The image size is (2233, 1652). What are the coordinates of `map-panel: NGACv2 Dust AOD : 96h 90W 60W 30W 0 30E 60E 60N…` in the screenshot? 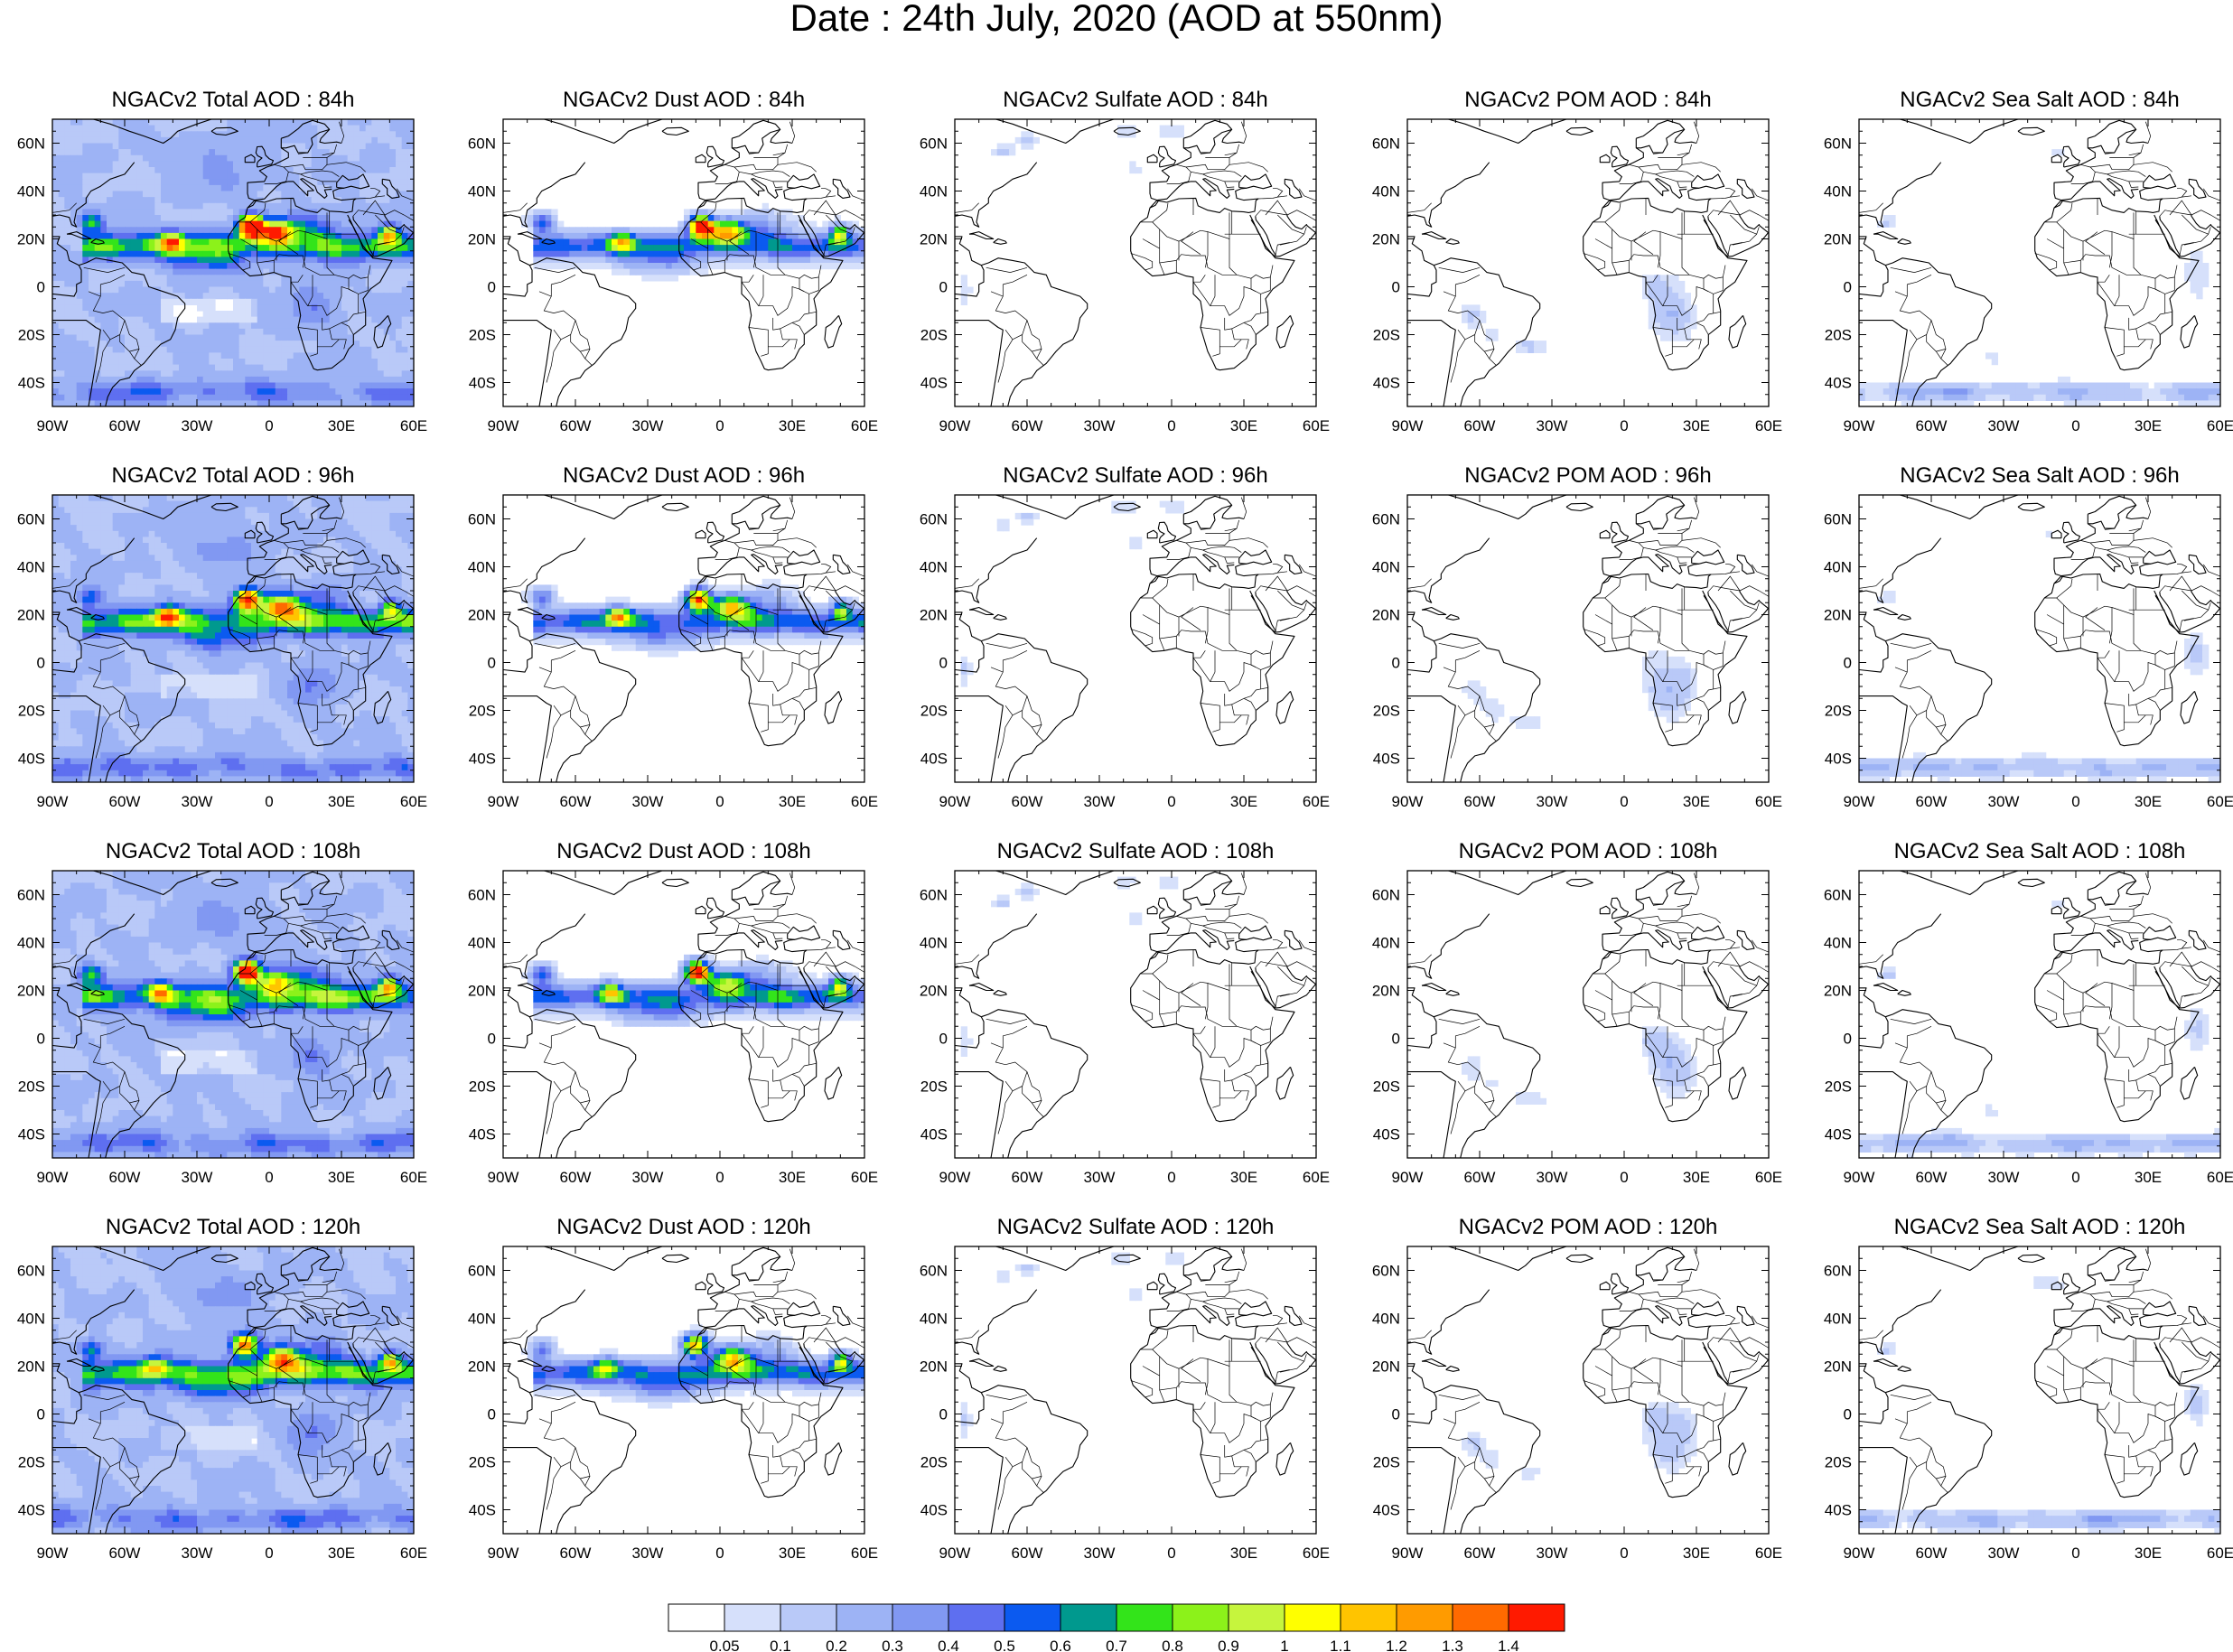 It's located at (673, 636).